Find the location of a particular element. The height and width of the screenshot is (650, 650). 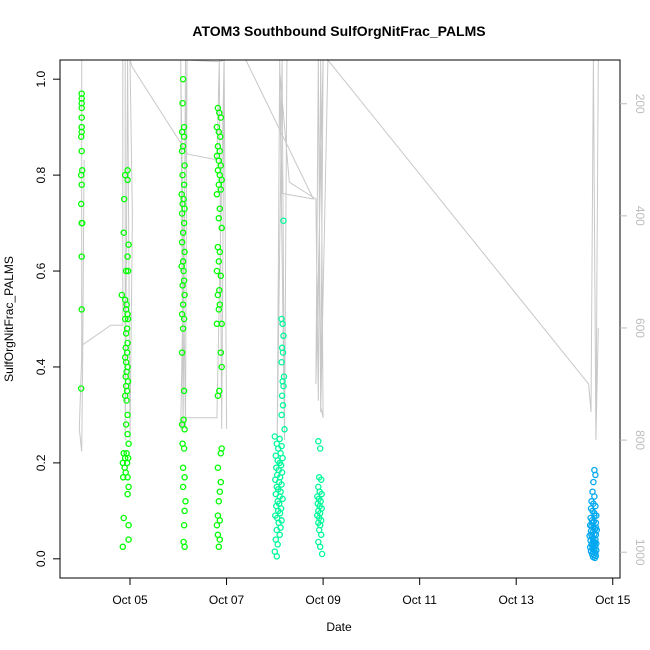

right-tick-label: 1000 is located at coordinates (640, 552).